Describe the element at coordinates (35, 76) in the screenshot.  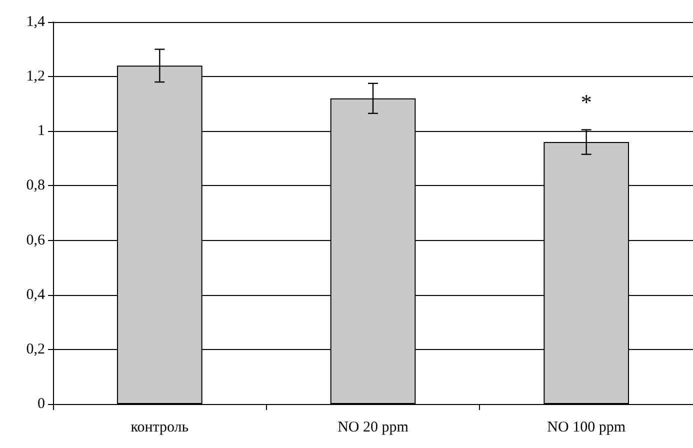
I see `y-tick-label: 1,2` at that location.